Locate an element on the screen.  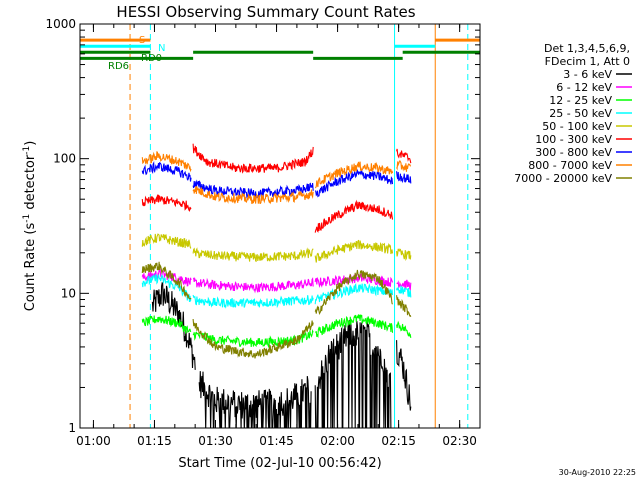
legend-header-2: FDecim 1, Att 0 is located at coordinates (587, 61).